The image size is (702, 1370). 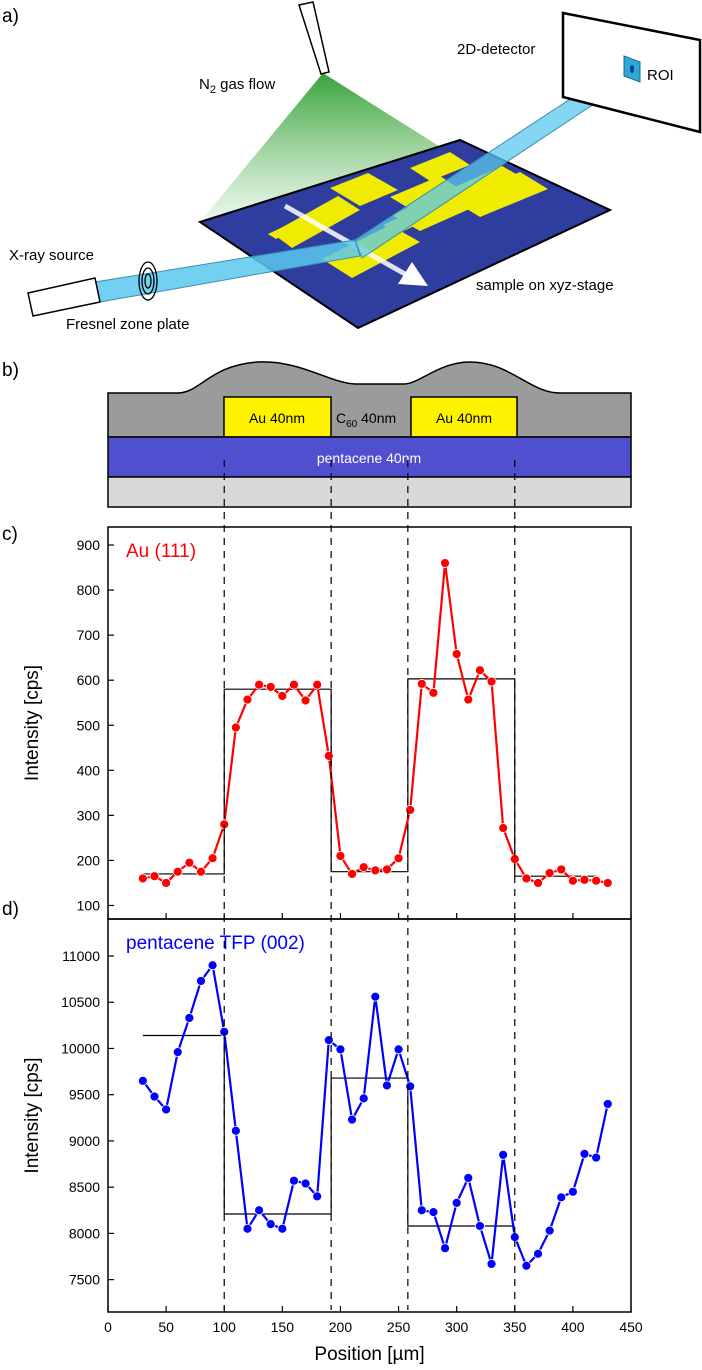 I want to click on au-right-label: Au 40nm, so click(x=464, y=418).